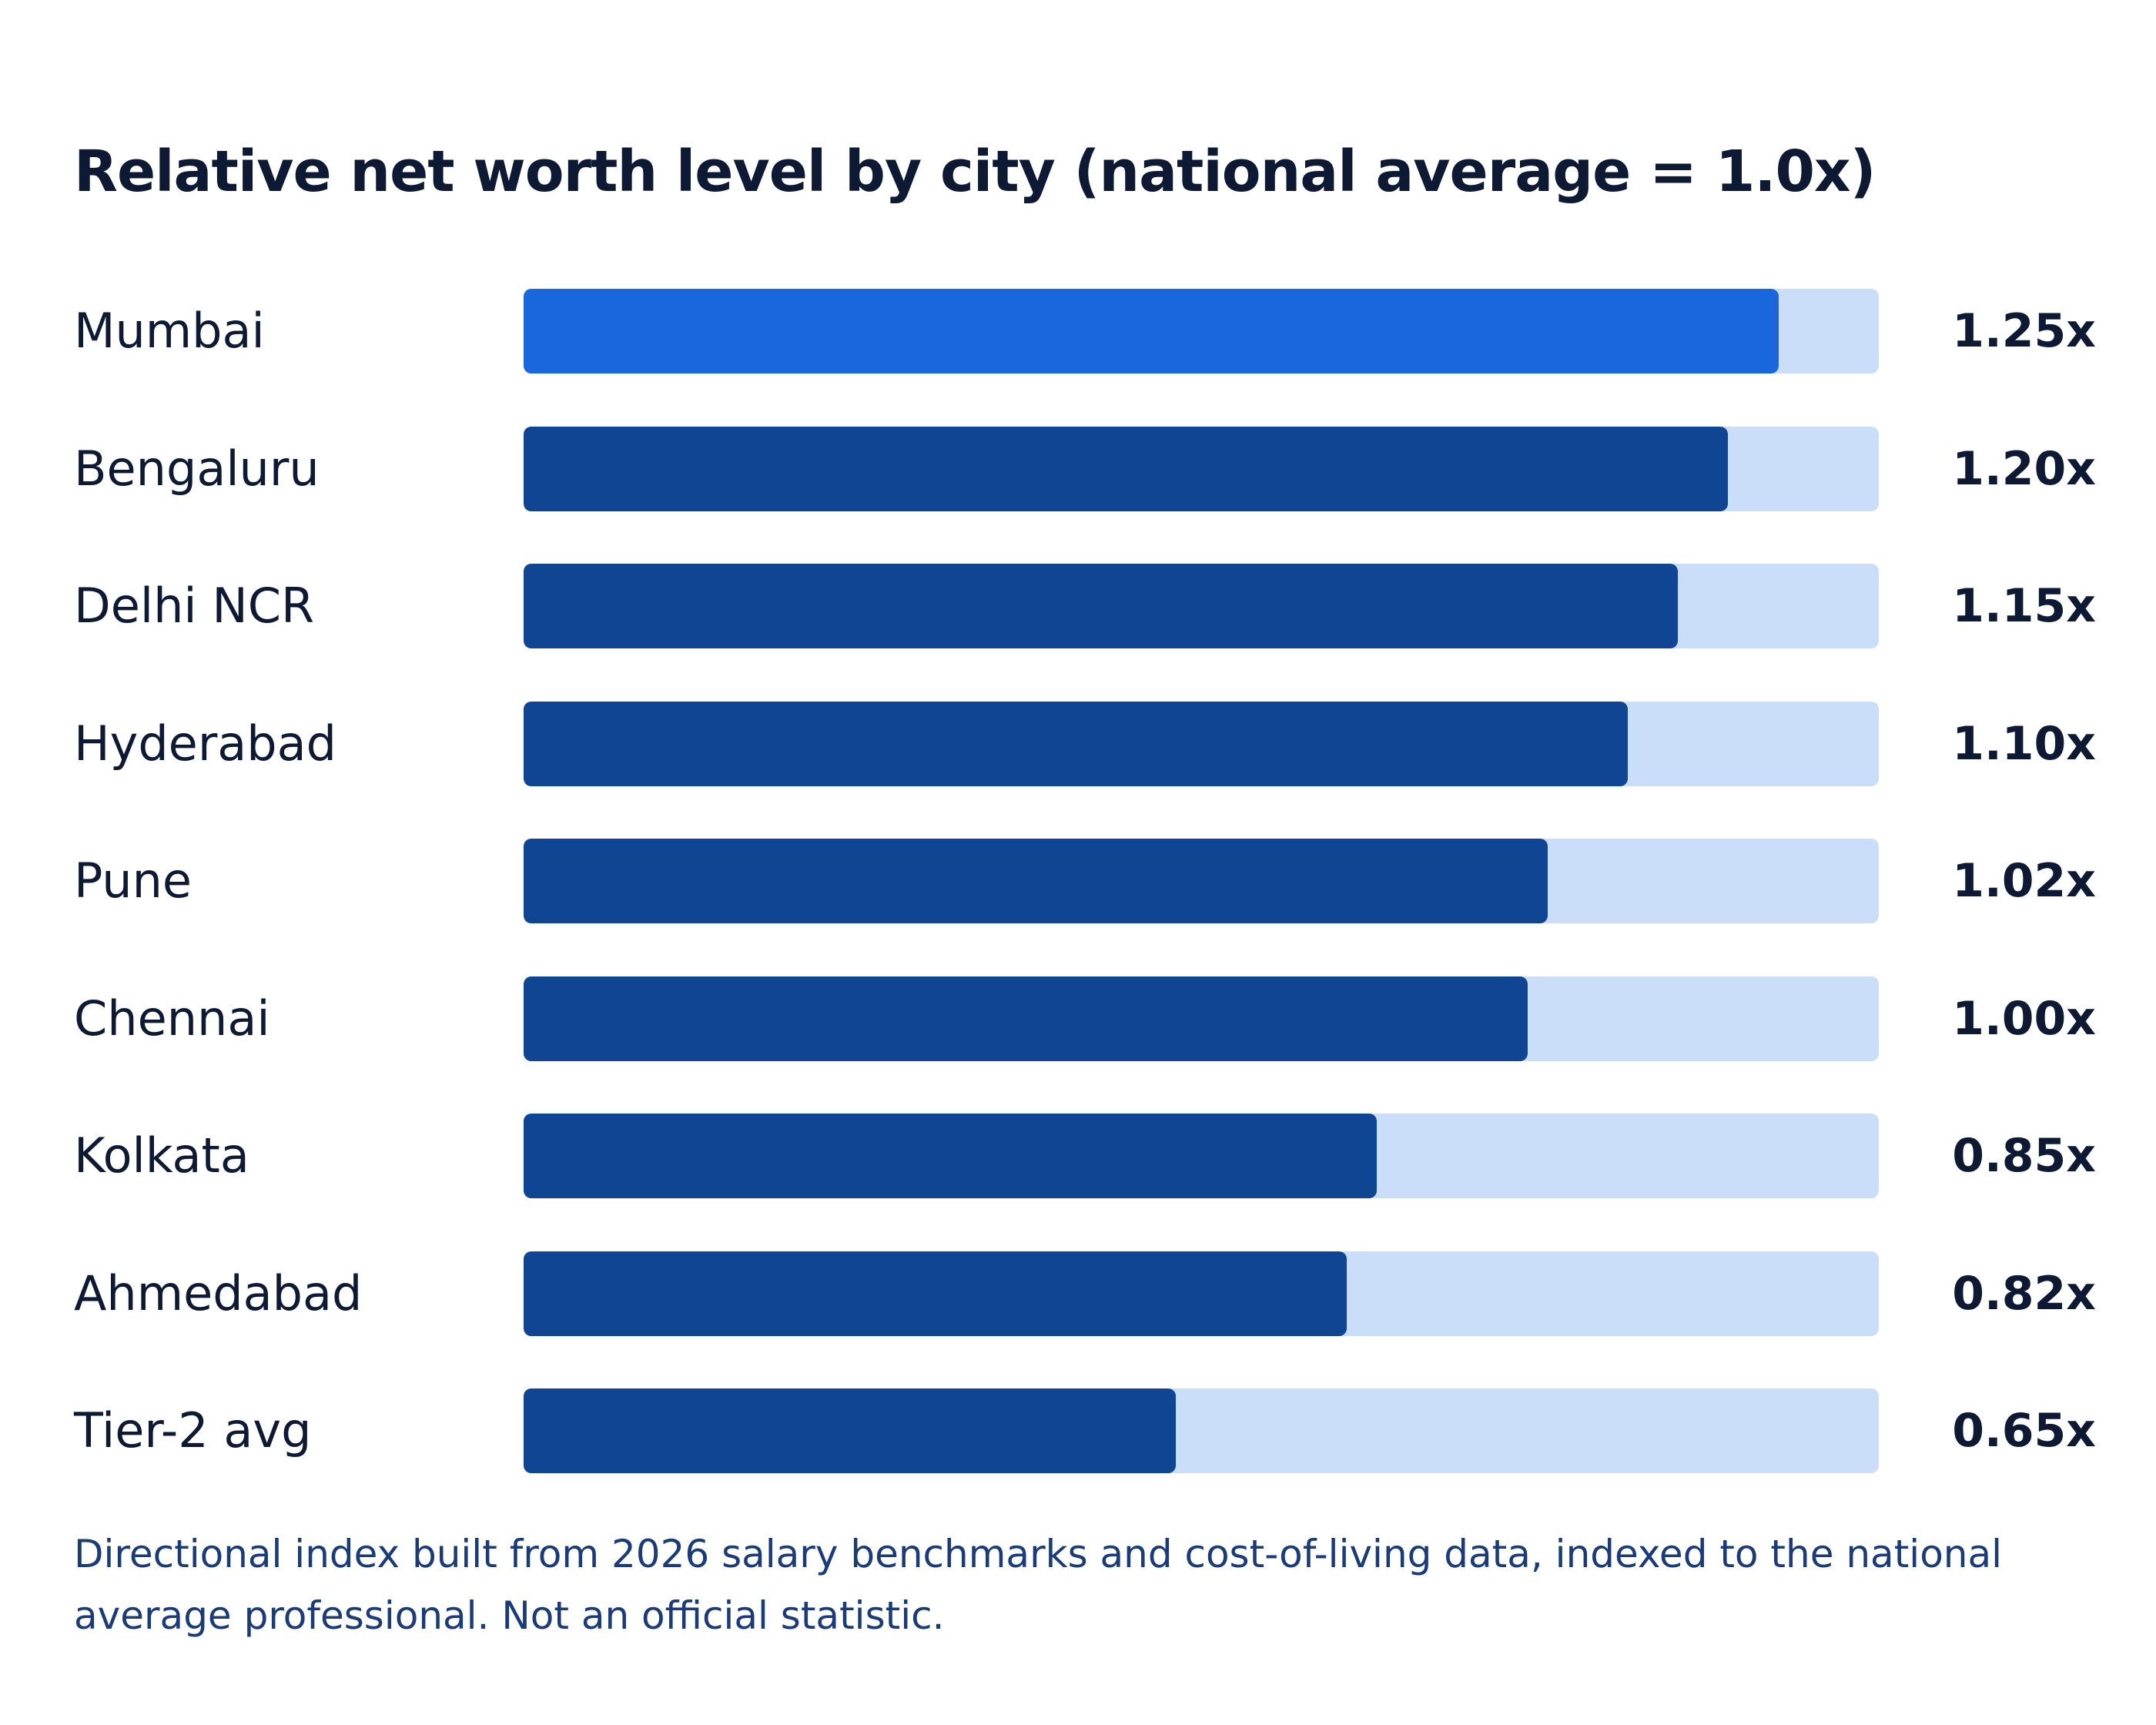  Describe the element at coordinates (205, 743) in the screenshot. I see `category-label-hyderabad: Hyderabad` at that location.